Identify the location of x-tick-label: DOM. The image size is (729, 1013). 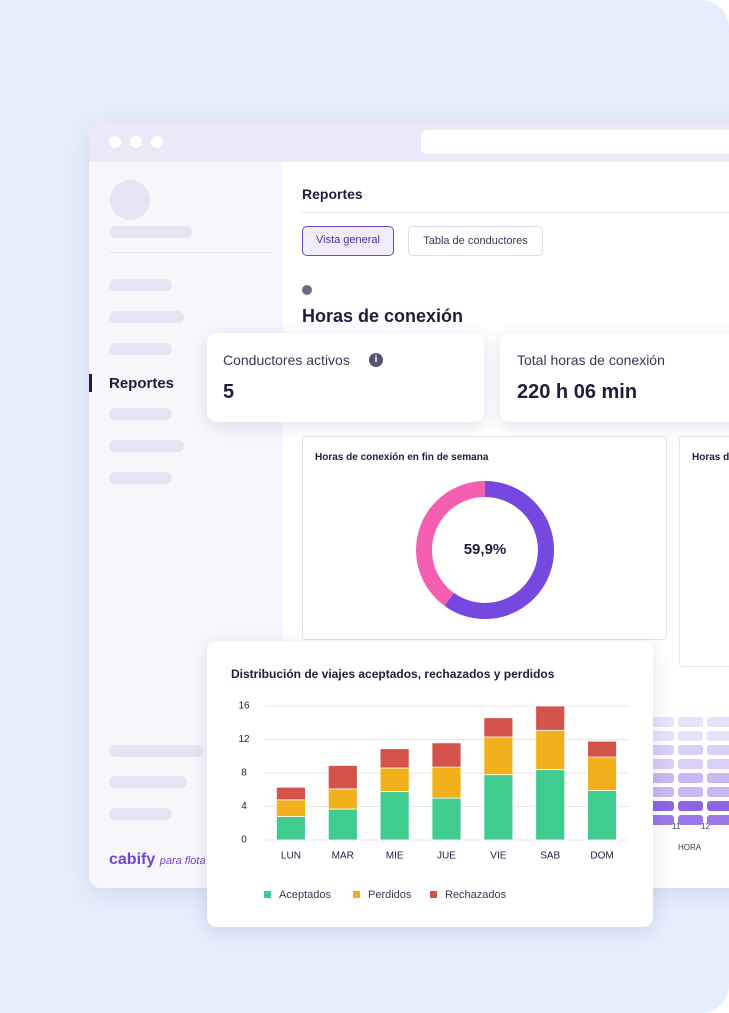
(601, 856).